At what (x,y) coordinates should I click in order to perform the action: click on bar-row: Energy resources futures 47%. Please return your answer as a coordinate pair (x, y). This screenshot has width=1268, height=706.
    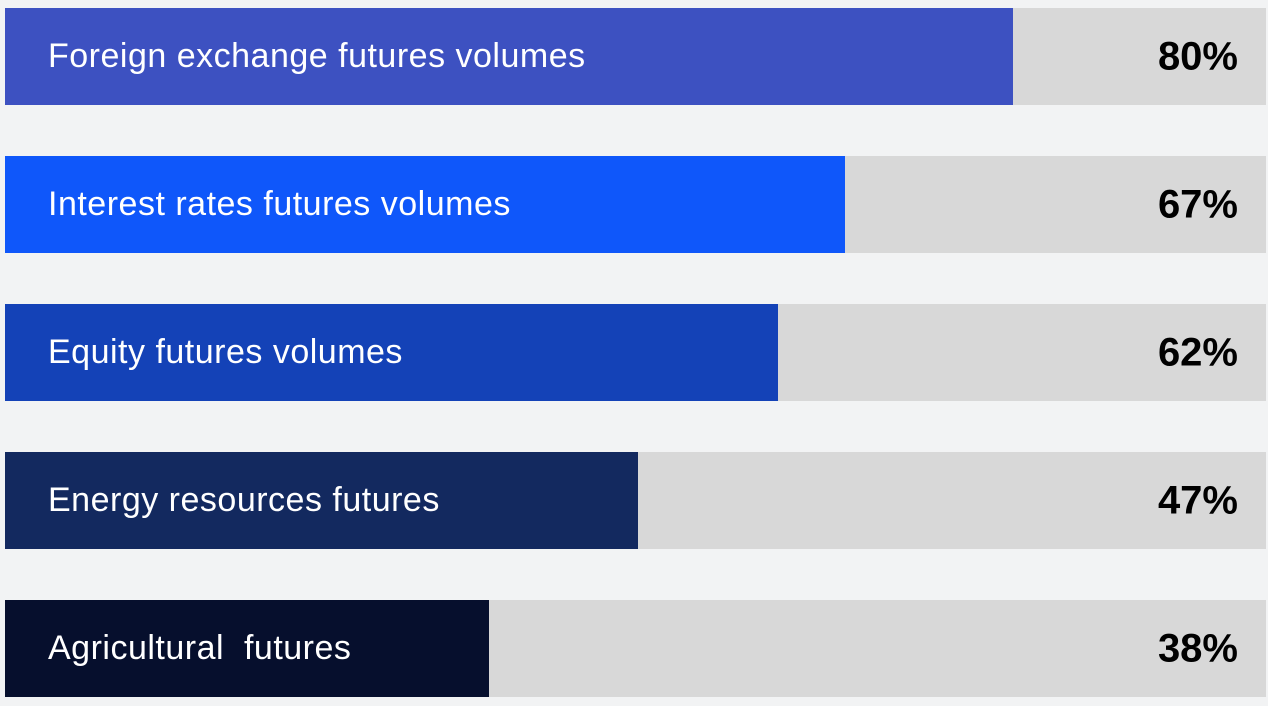
    Looking at the image, I should click on (635, 500).